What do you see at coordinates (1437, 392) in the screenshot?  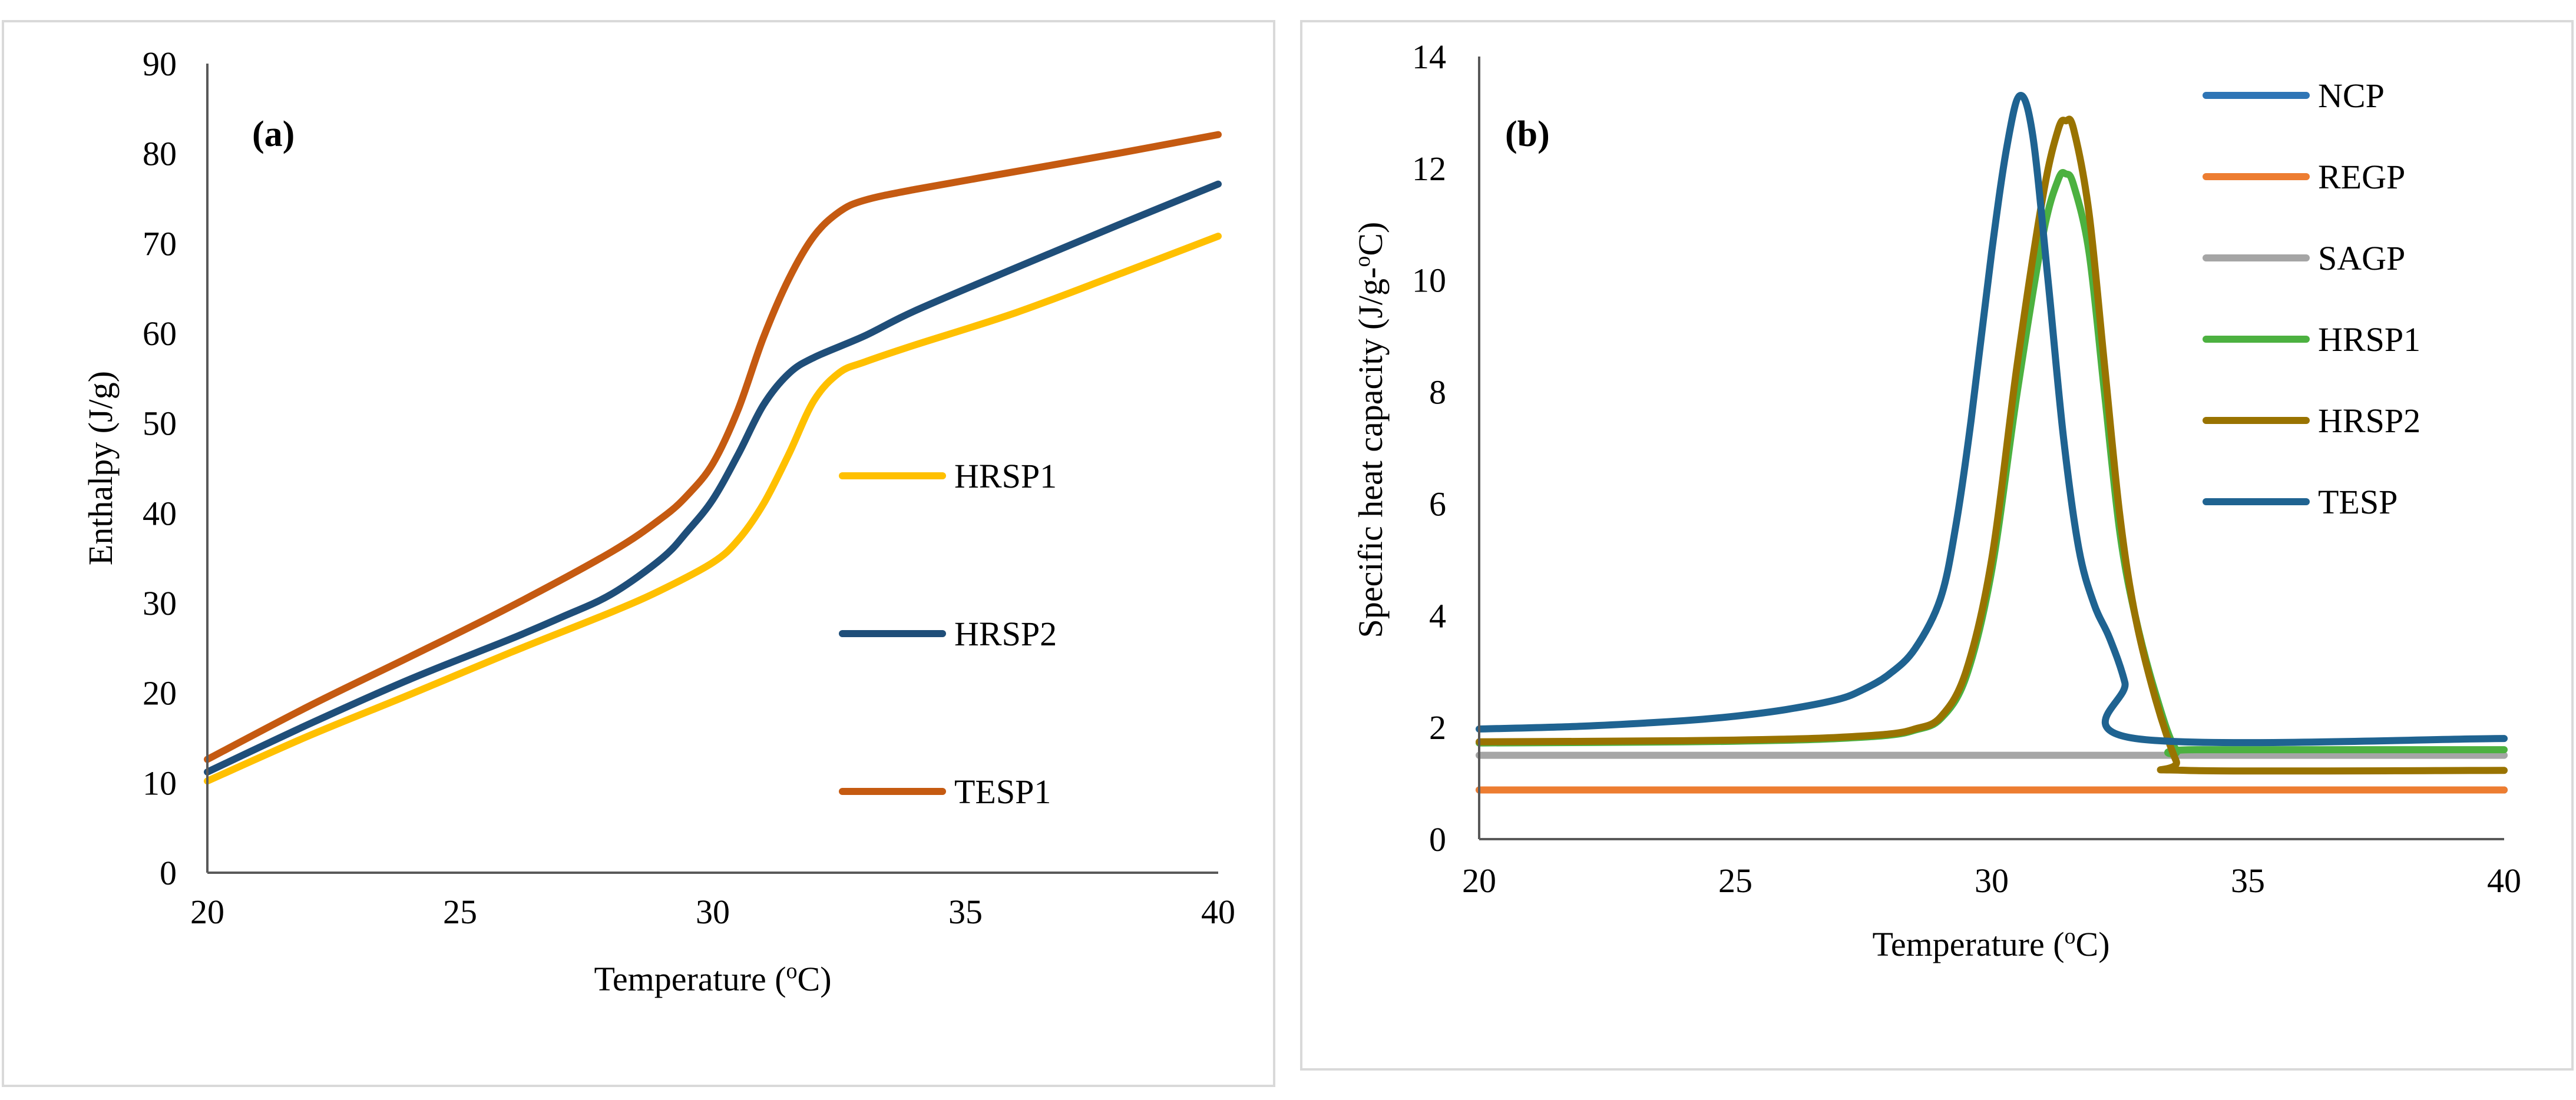 I see `chart-b-y-tick-label: 8` at bounding box center [1437, 392].